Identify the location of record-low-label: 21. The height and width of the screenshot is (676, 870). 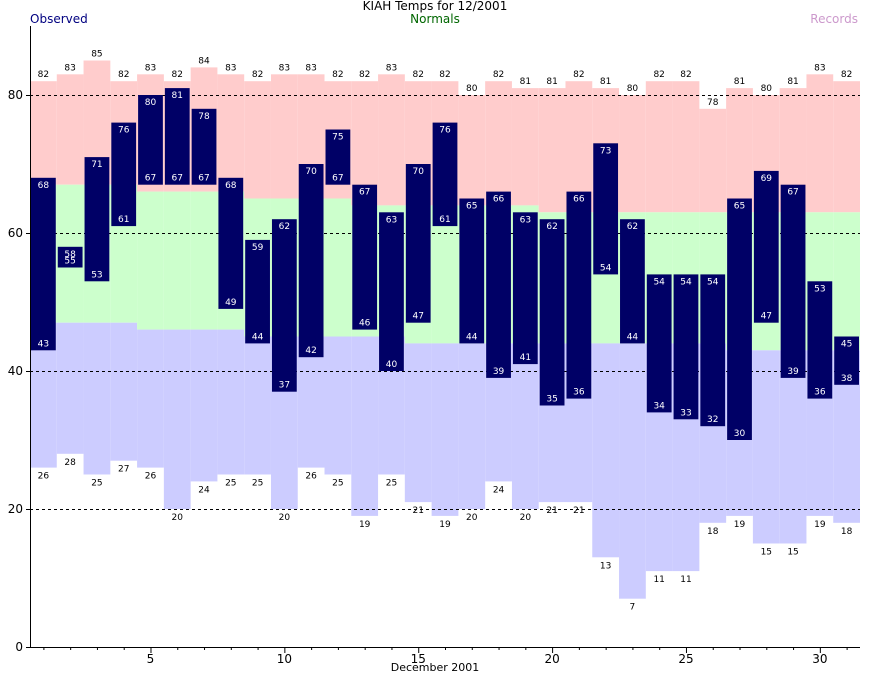
(578, 511).